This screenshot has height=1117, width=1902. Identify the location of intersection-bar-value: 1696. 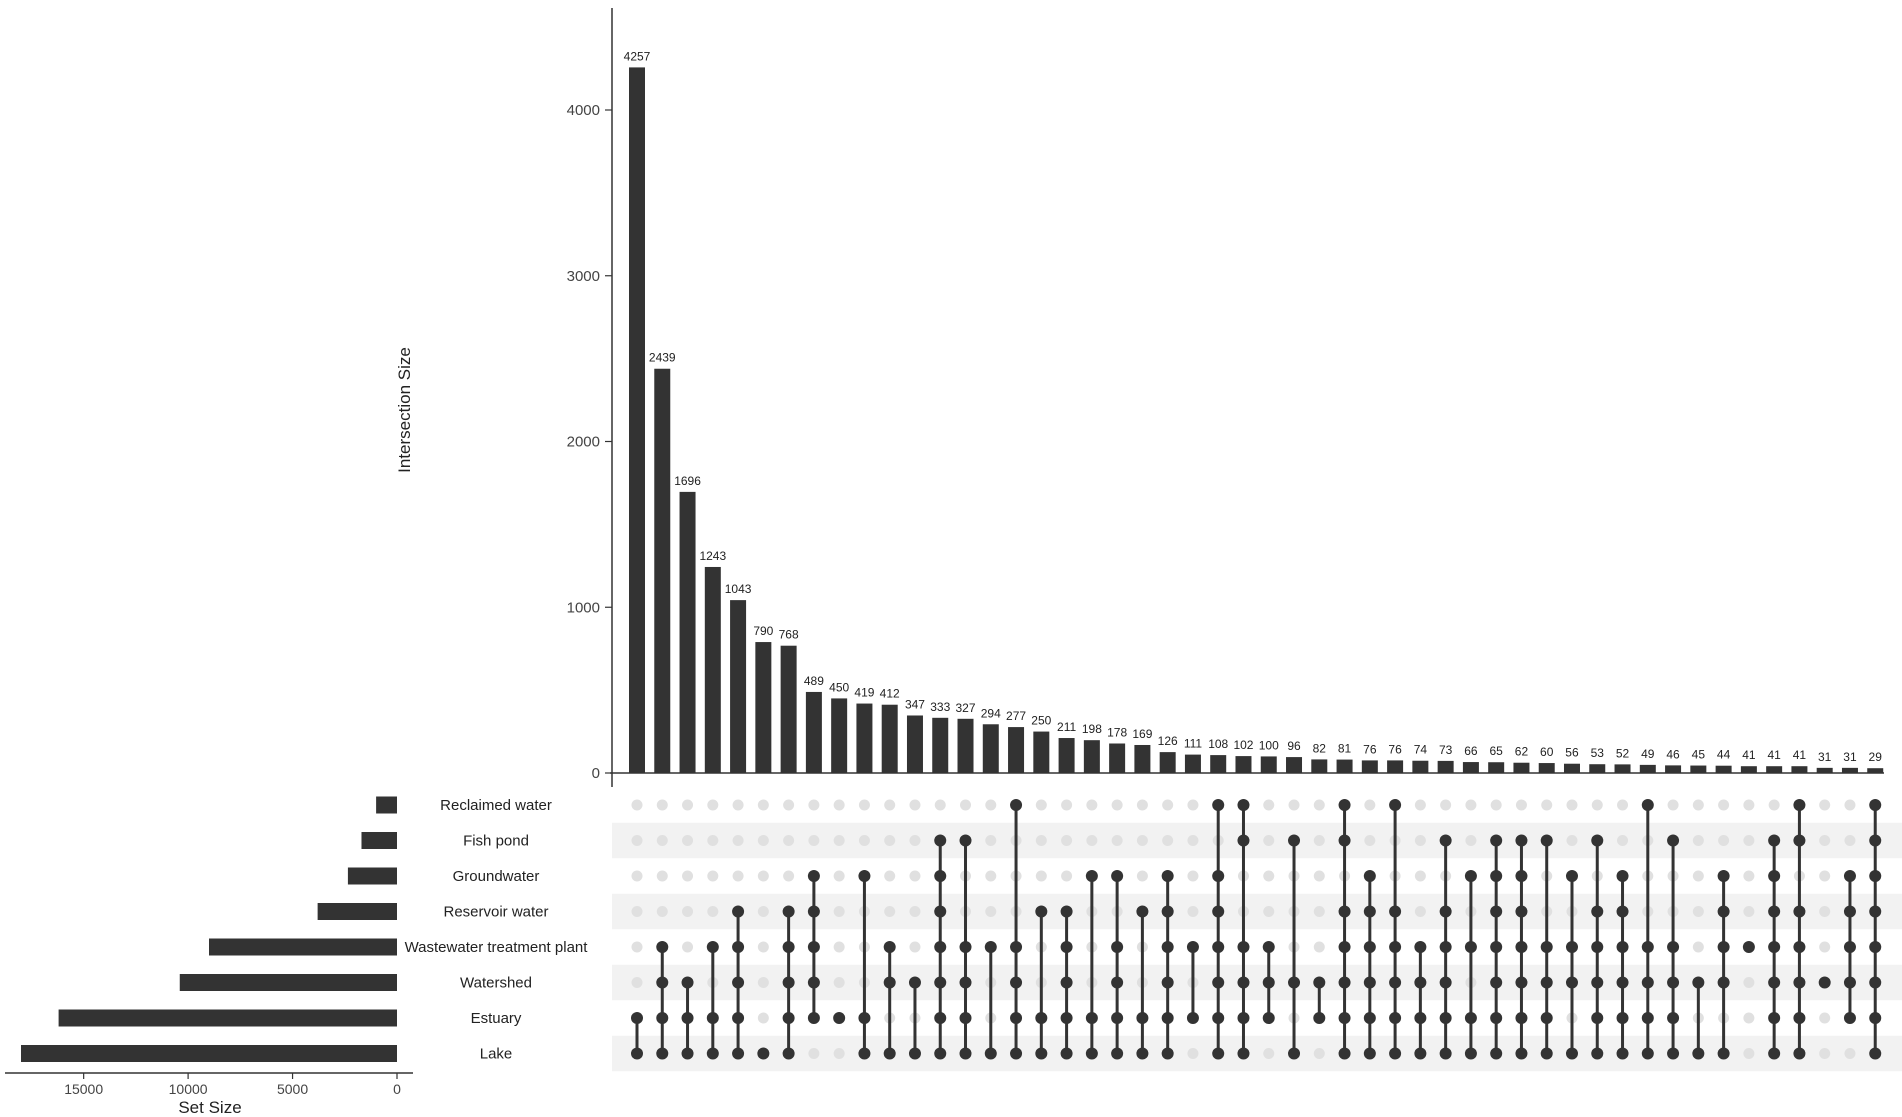
(687, 481).